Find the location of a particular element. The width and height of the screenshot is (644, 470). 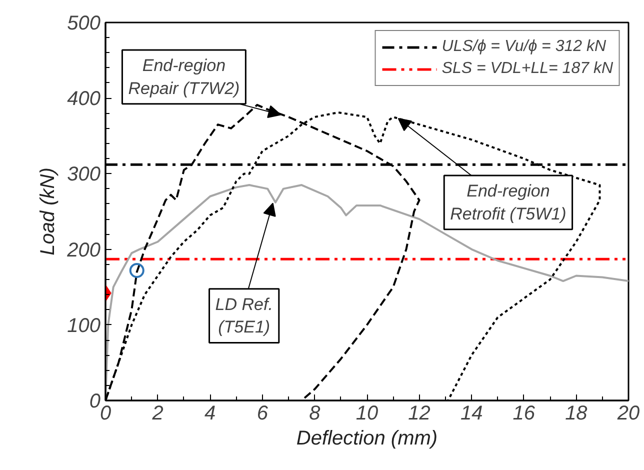

x-tick-label: 12 is located at coordinates (419, 413).